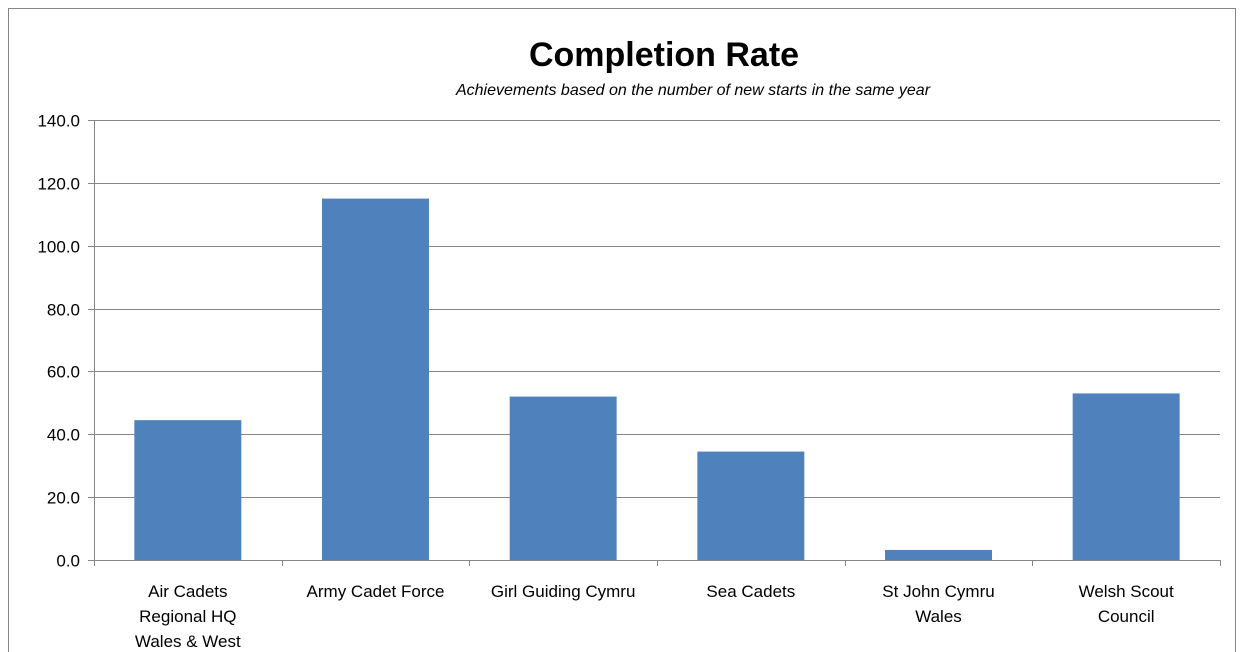 The width and height of the screenshot is (1244, 652). I want to click on x-category-label-line: Council, so click(1126, 616).